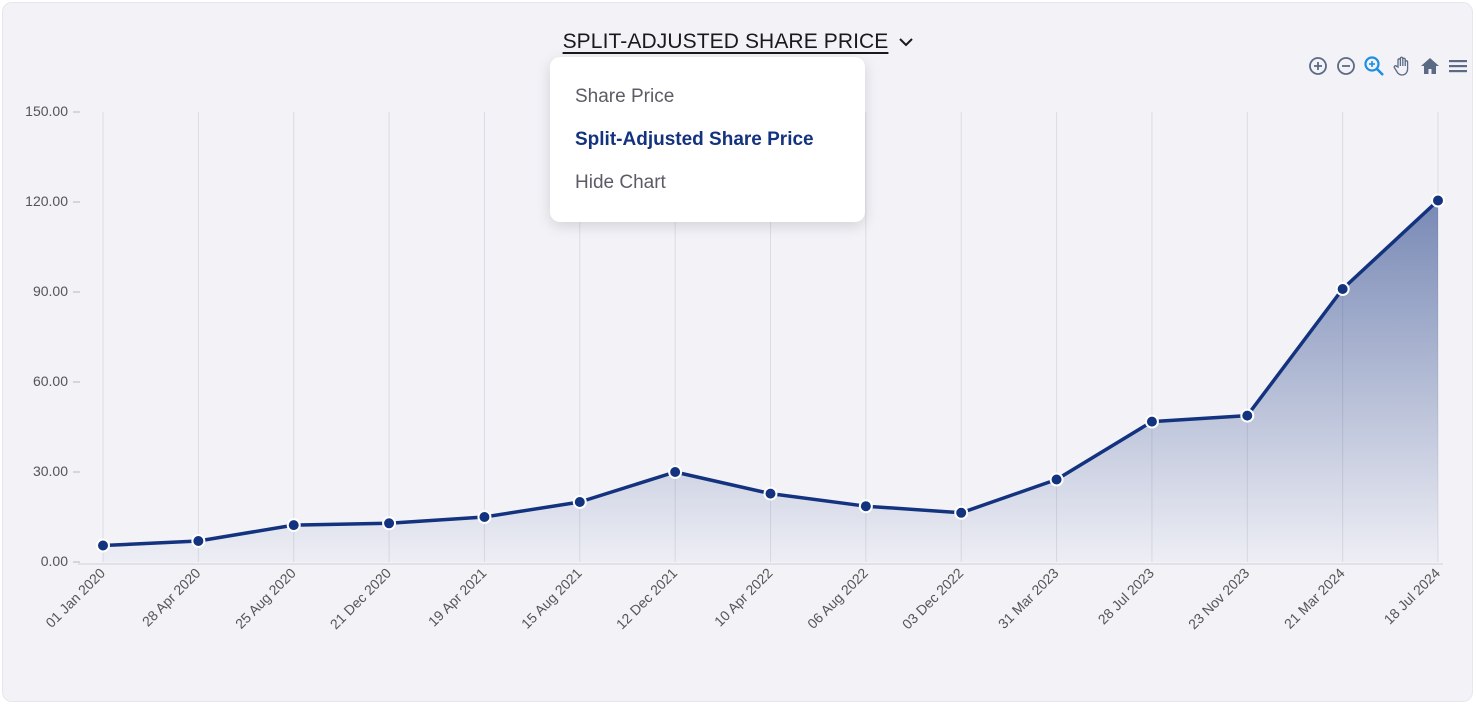 The image size is (1477, 706). I want to click on y-tick-label: 150.00, so click(46, 111).